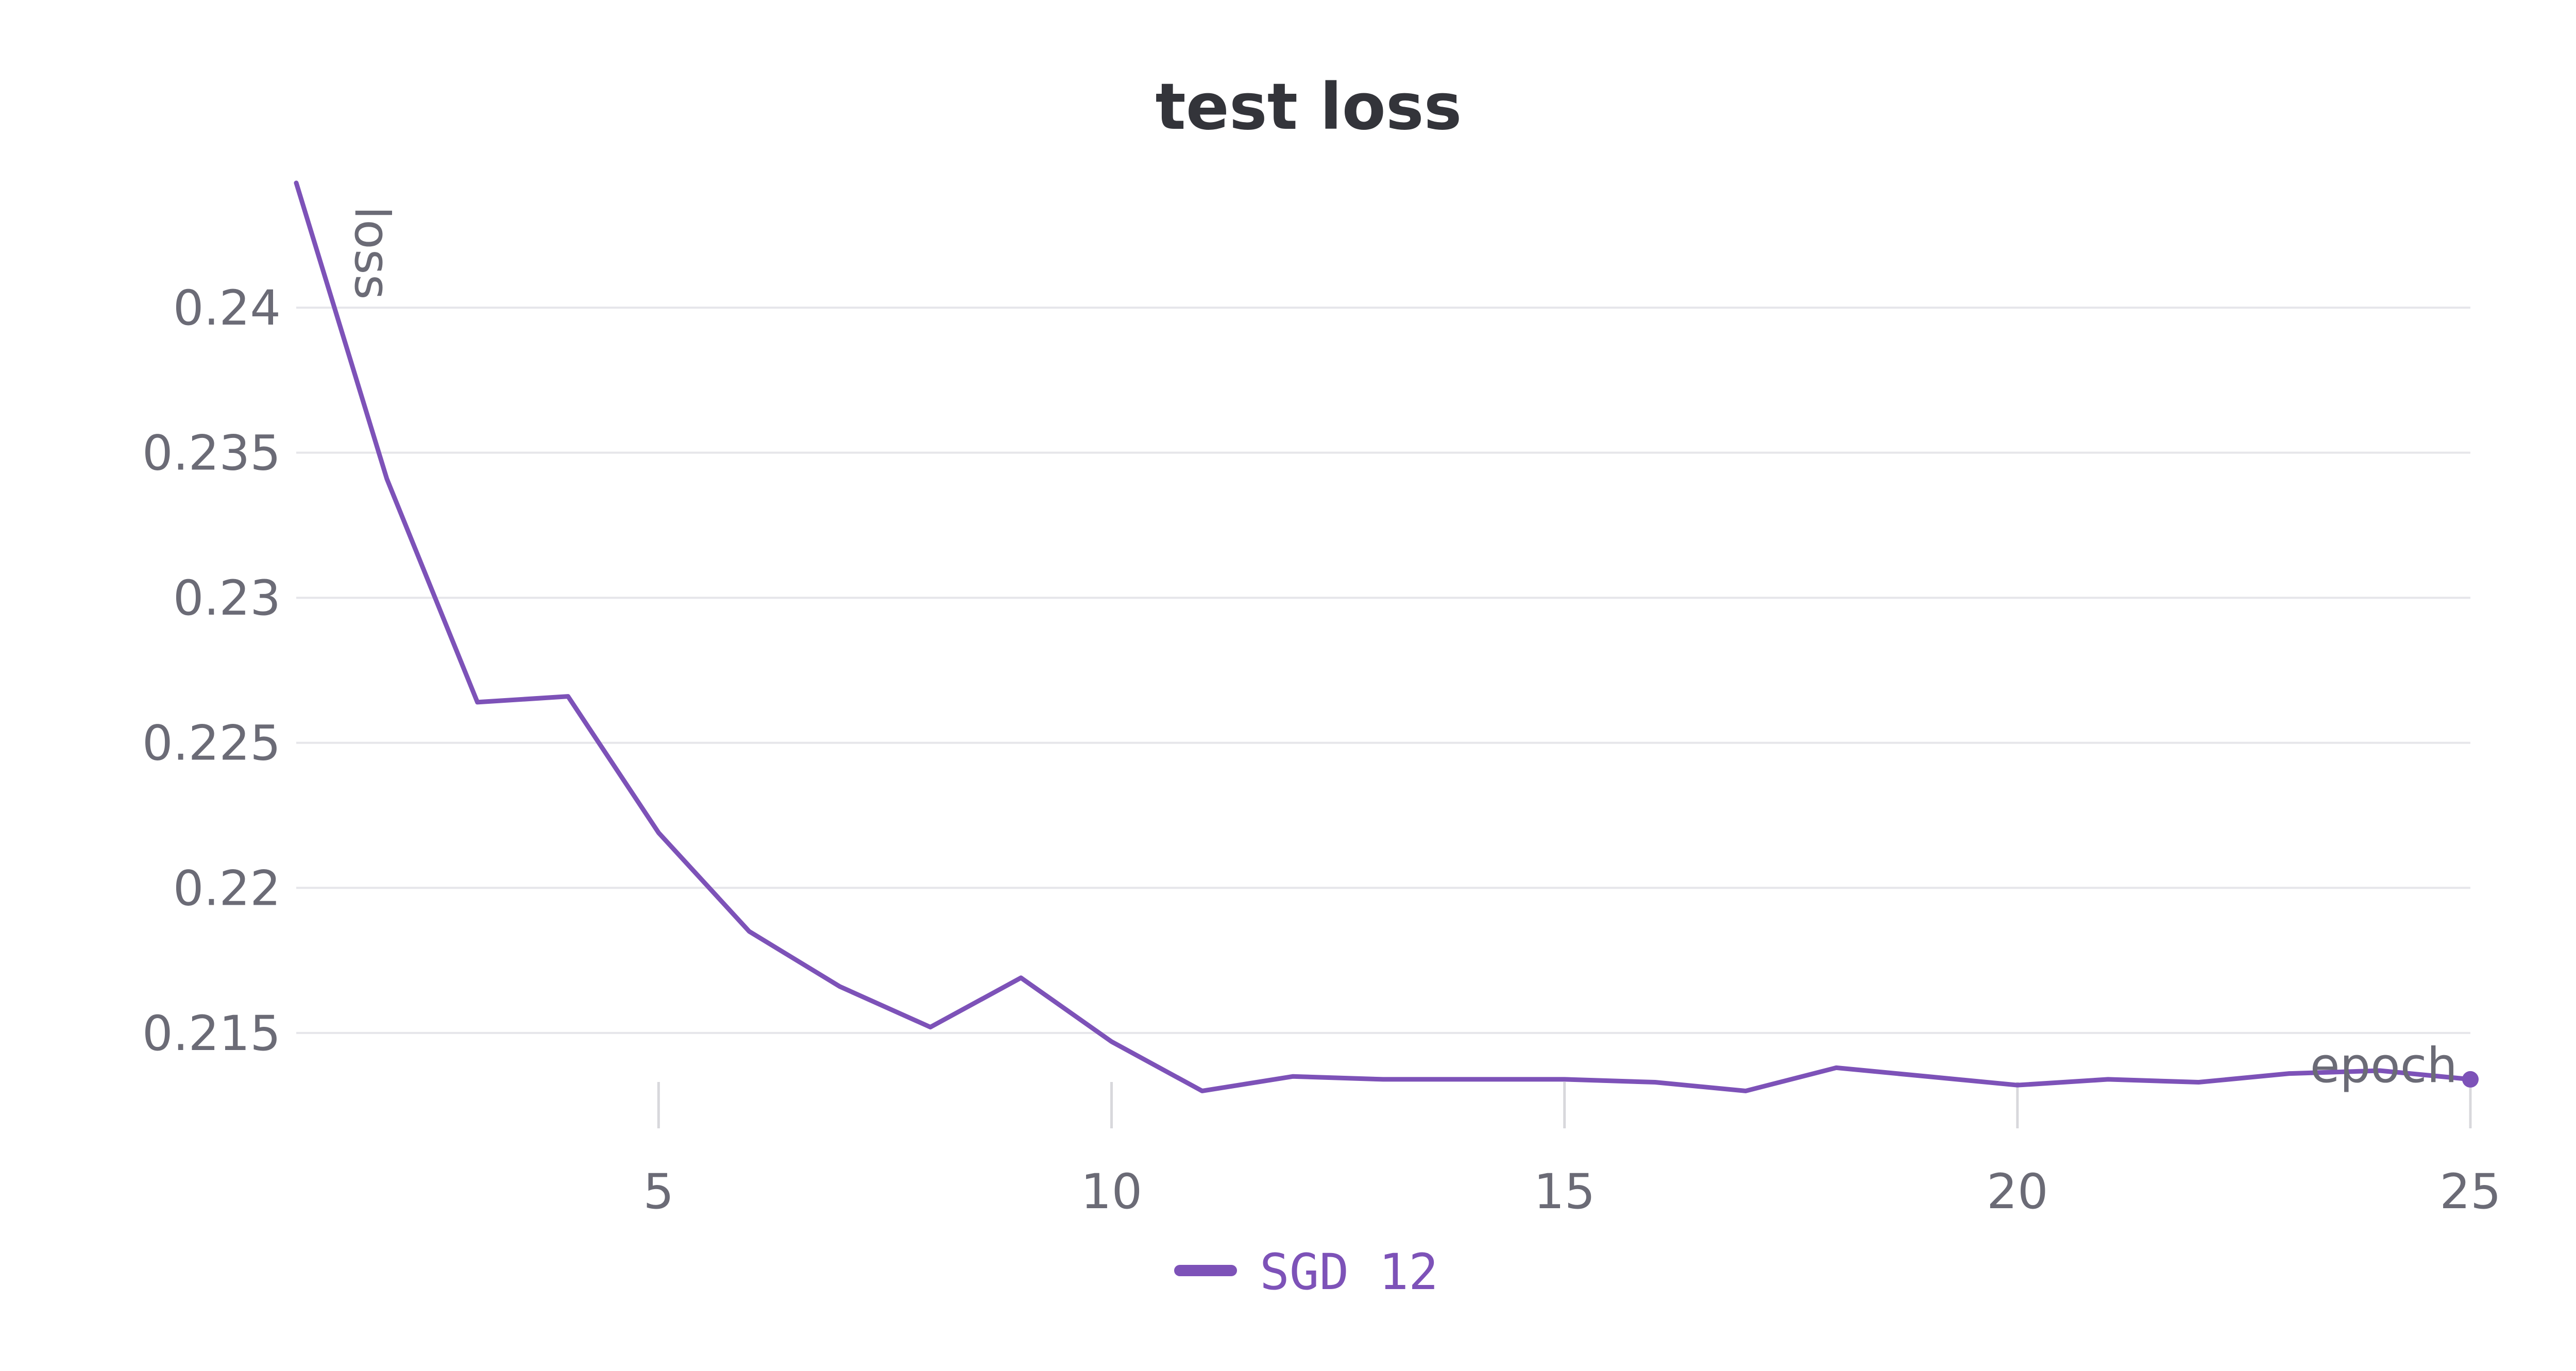 This screenshot has width=2576, height=1371. Describe the element at coordinates (2384, 1066) in the screenshot. I see `x-axis-label: epoch` at that location.